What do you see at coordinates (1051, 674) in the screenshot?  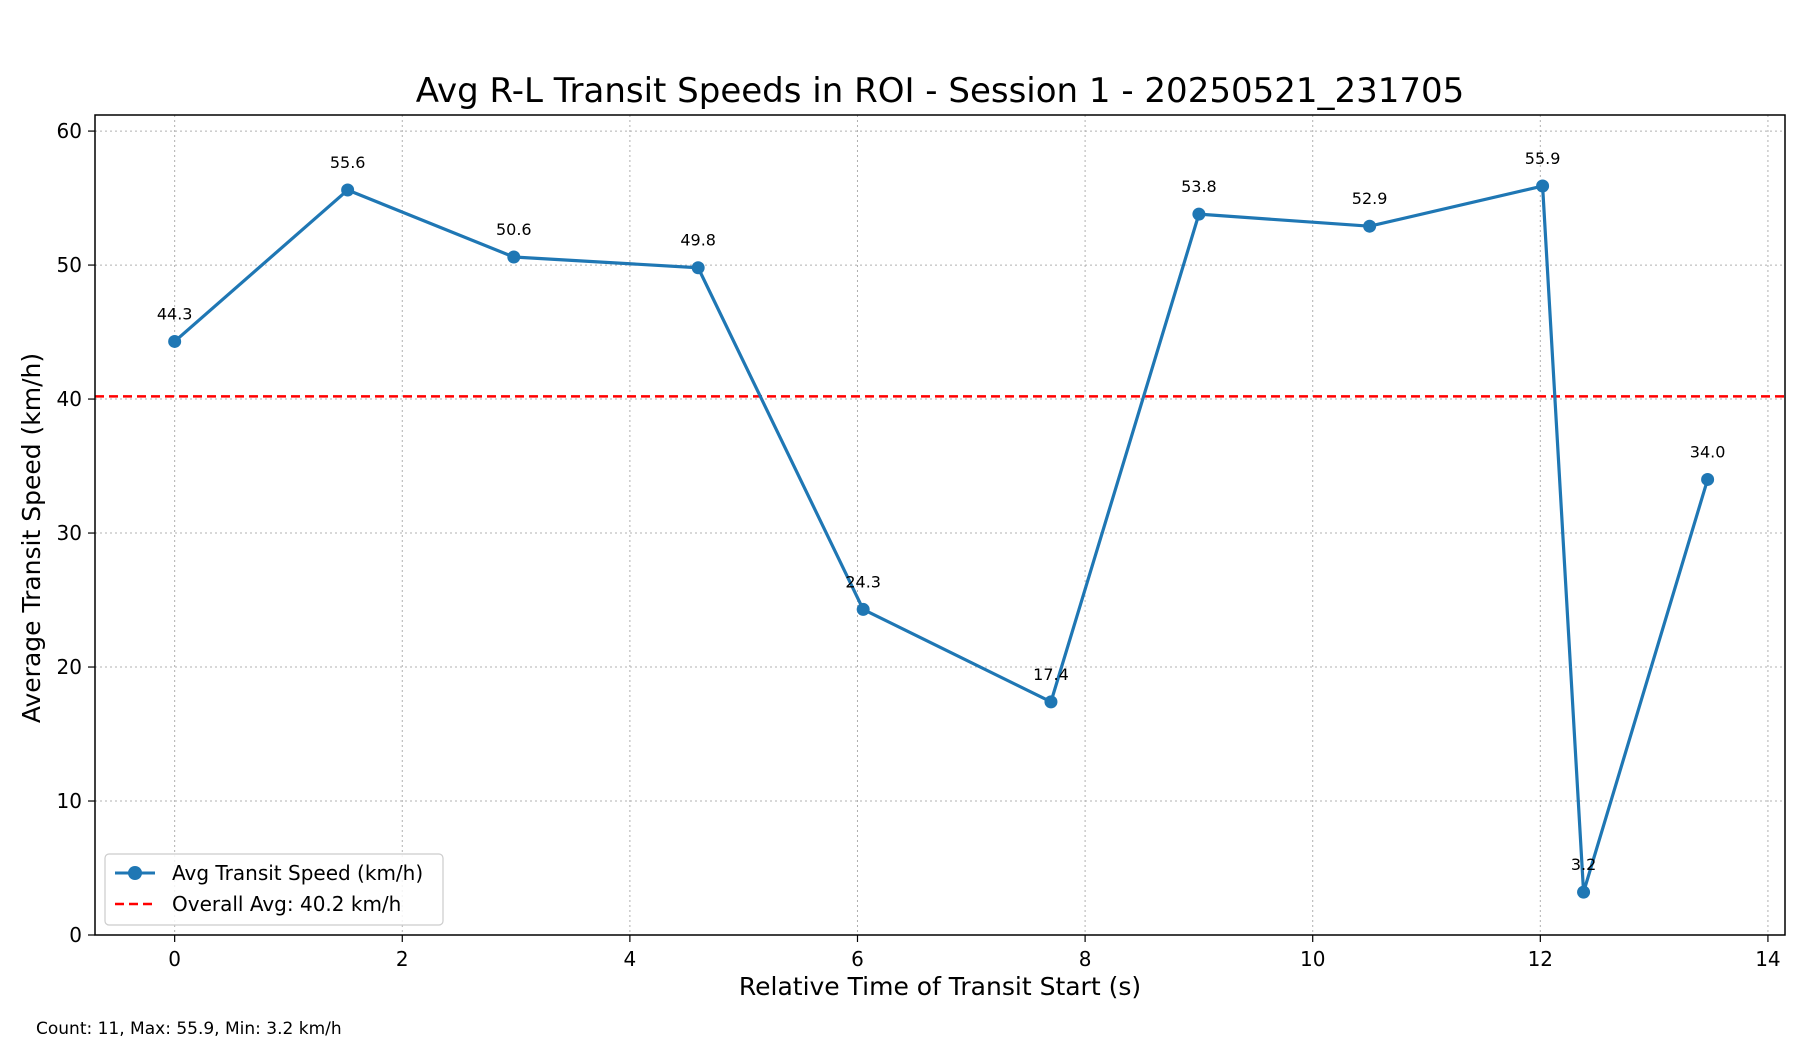 I see `data-label: 17.4` at bounding box center [1051, 674].